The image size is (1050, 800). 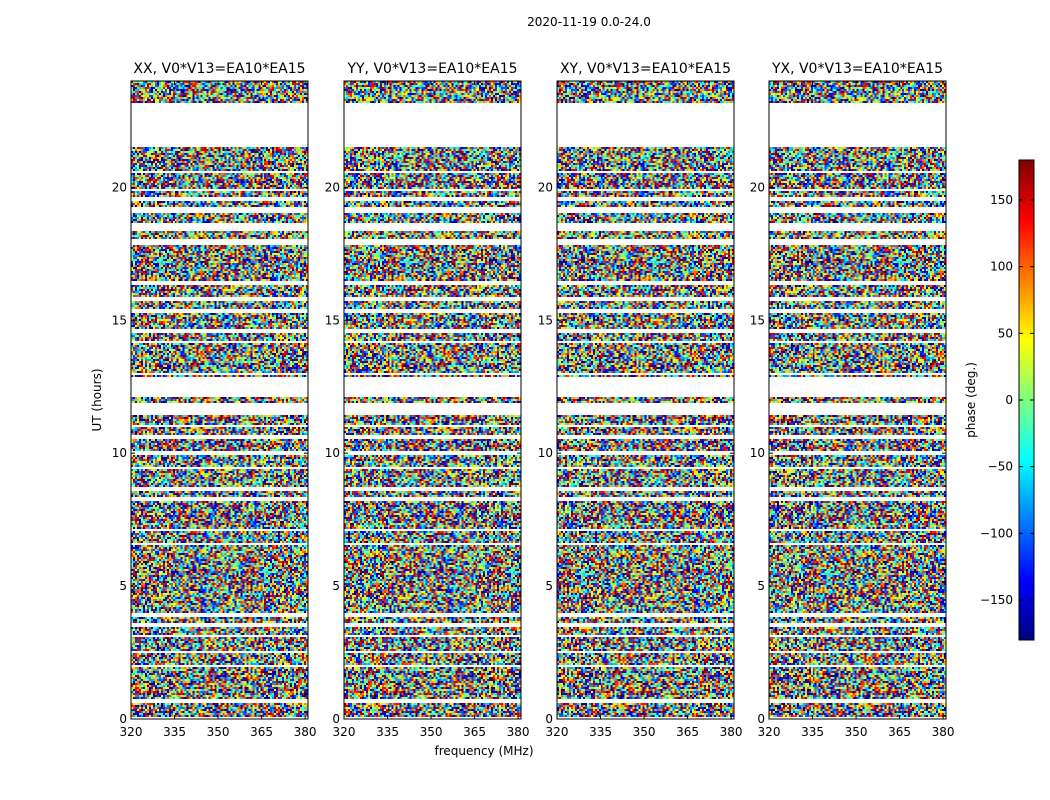 I want to click on heatmap-yy, so click(x=432, y=400).